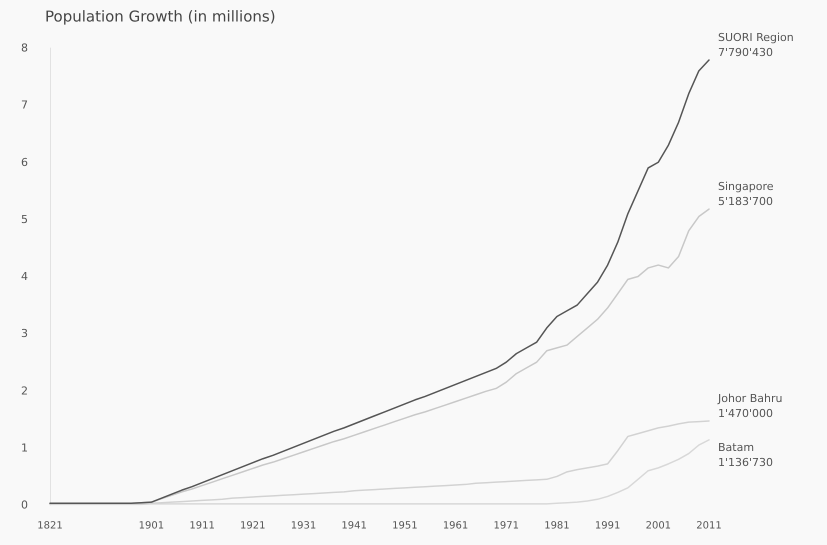 This screenshot has height=545, width=827. I want to click on annotation: 1'470'000, so click(746, 413).